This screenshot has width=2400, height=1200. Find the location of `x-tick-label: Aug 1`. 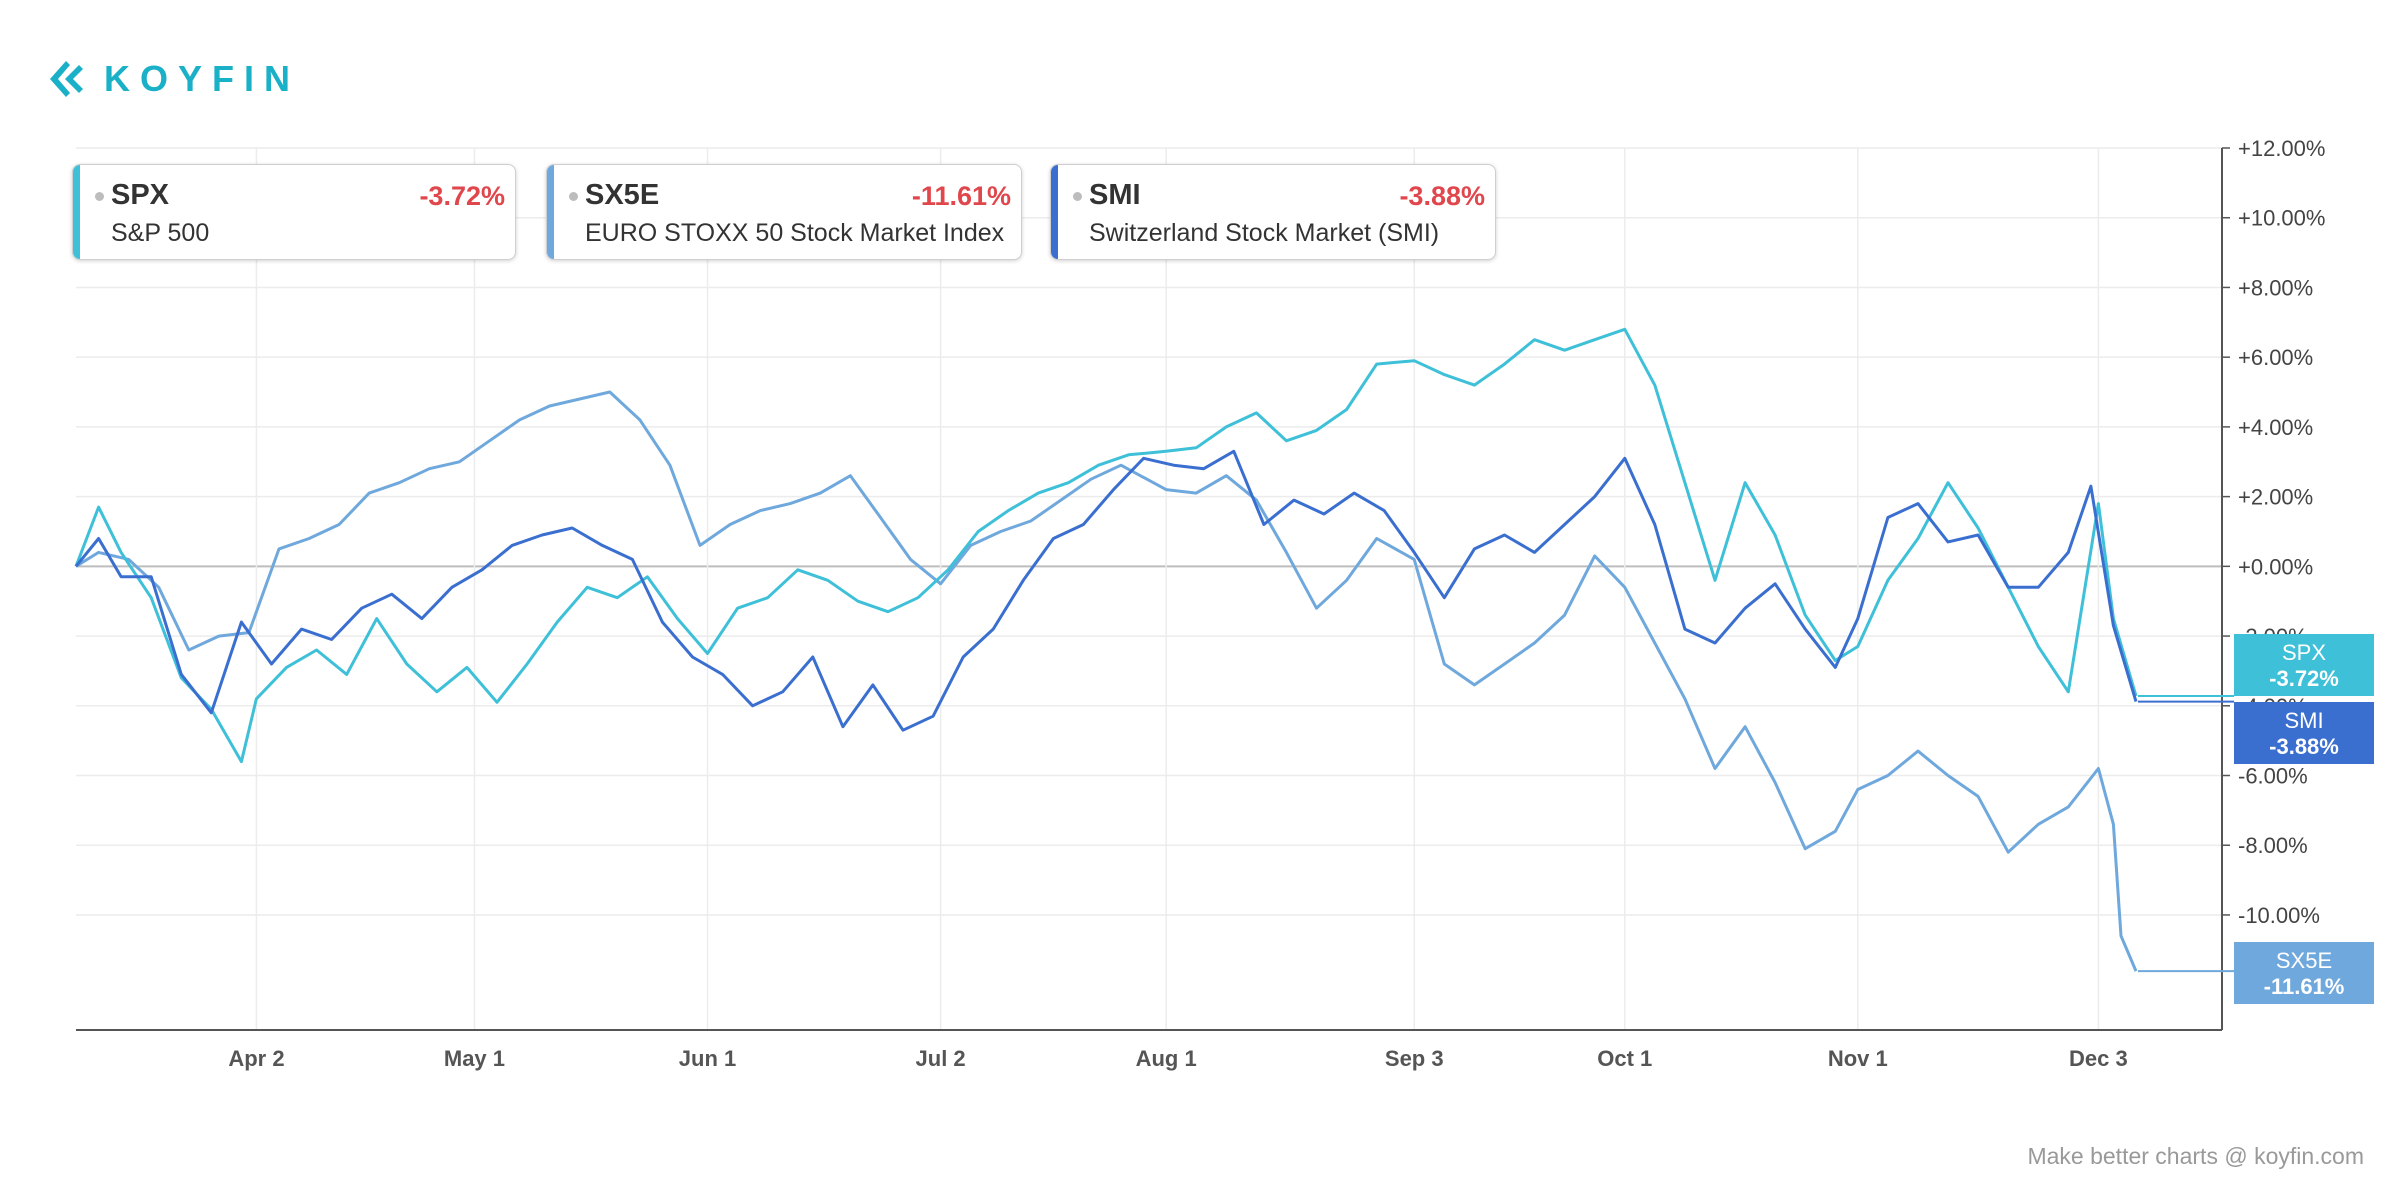

x-tick-label: Aug 1 is located at coordinates (1166, 1058).